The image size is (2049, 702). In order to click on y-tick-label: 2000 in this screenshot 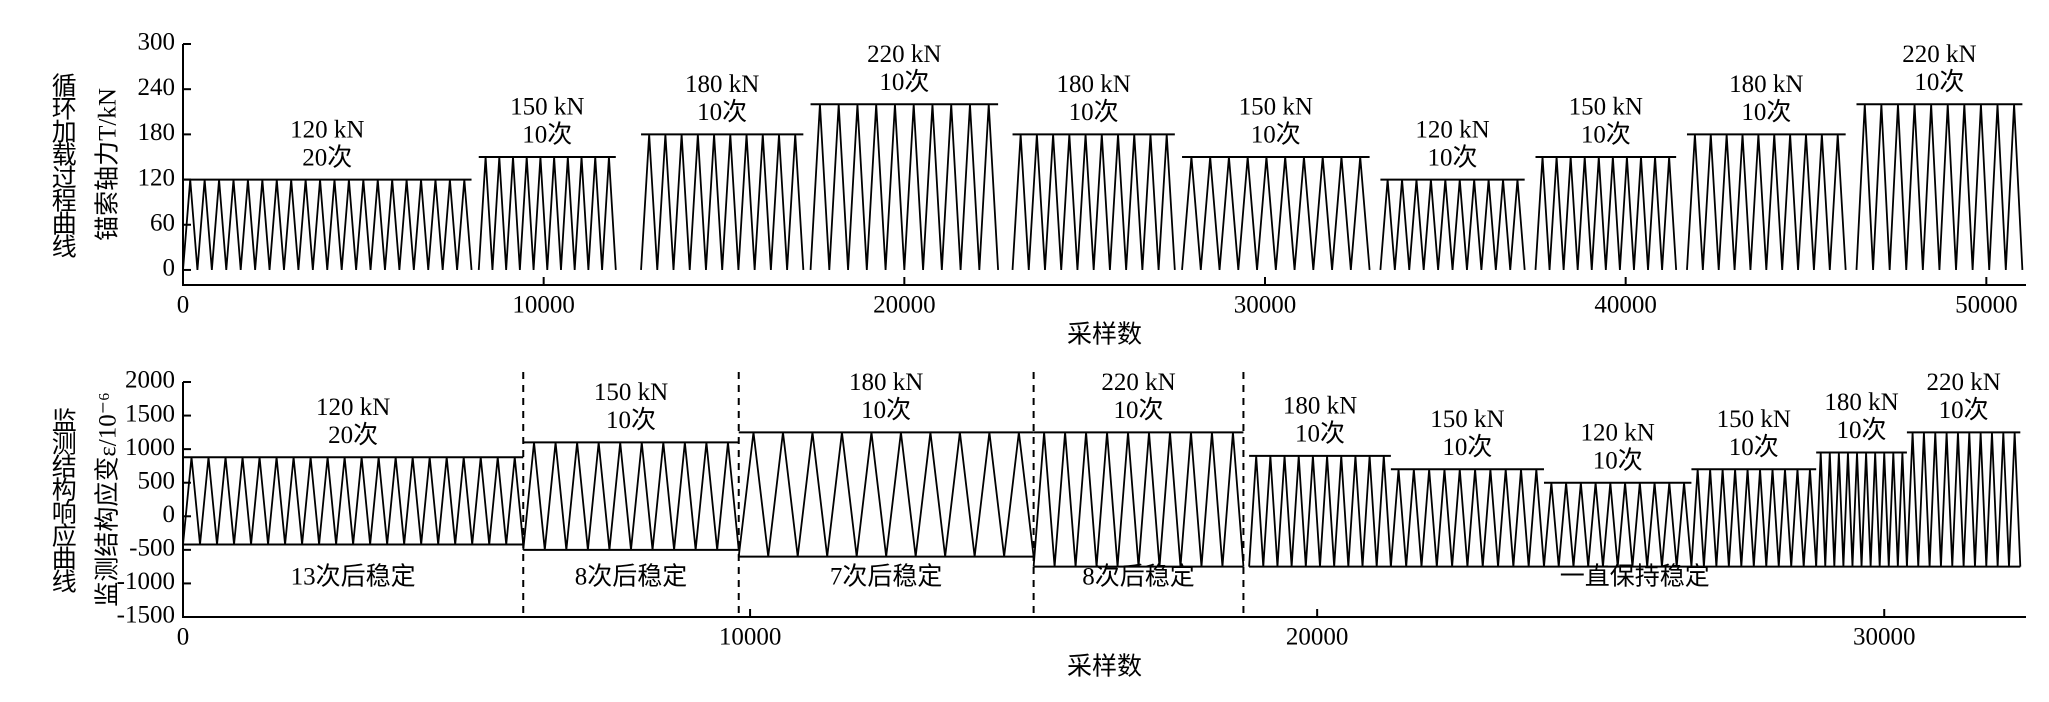, I will do `click(150, 380)`.